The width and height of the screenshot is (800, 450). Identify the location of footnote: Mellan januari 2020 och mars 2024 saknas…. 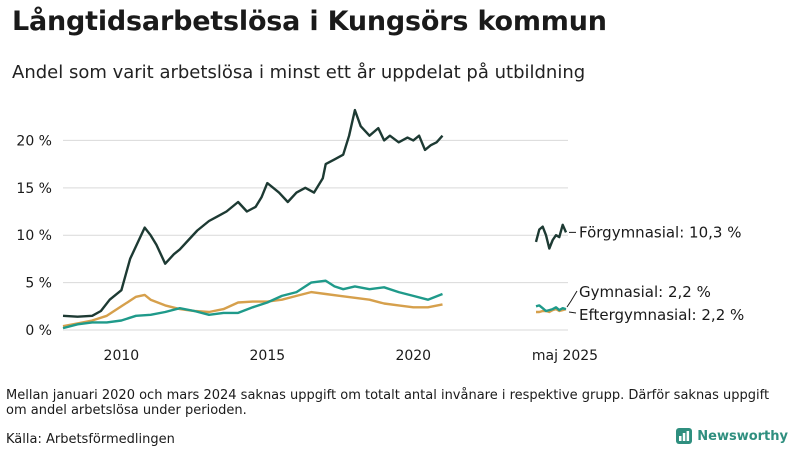
(388, 403).